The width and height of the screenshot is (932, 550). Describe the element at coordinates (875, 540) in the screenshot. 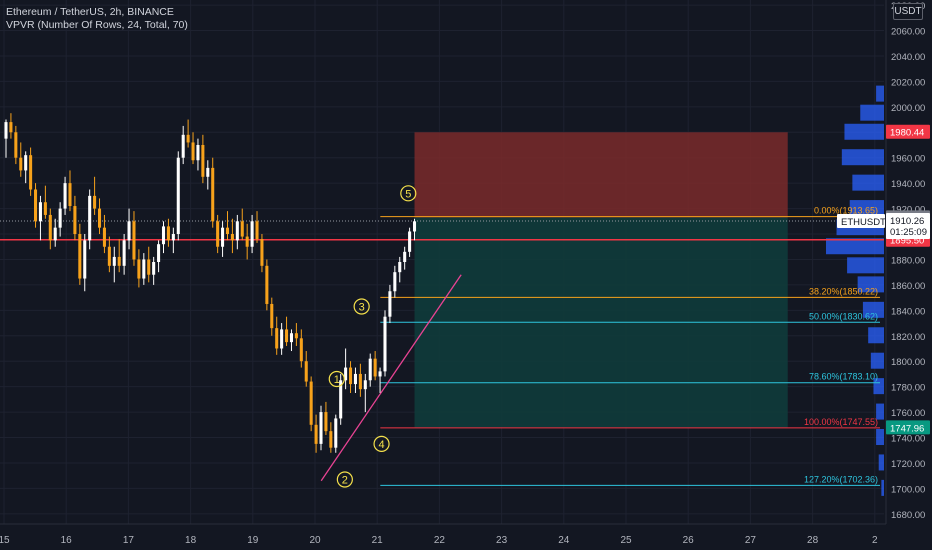

I see `time-tick-label: 2` at that location.